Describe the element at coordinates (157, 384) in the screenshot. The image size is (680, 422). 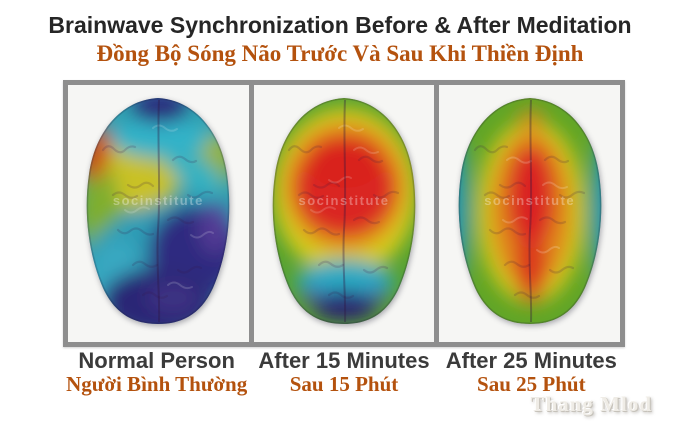
I see `label-vi-normal-person: Người Bình Thường` at that location.